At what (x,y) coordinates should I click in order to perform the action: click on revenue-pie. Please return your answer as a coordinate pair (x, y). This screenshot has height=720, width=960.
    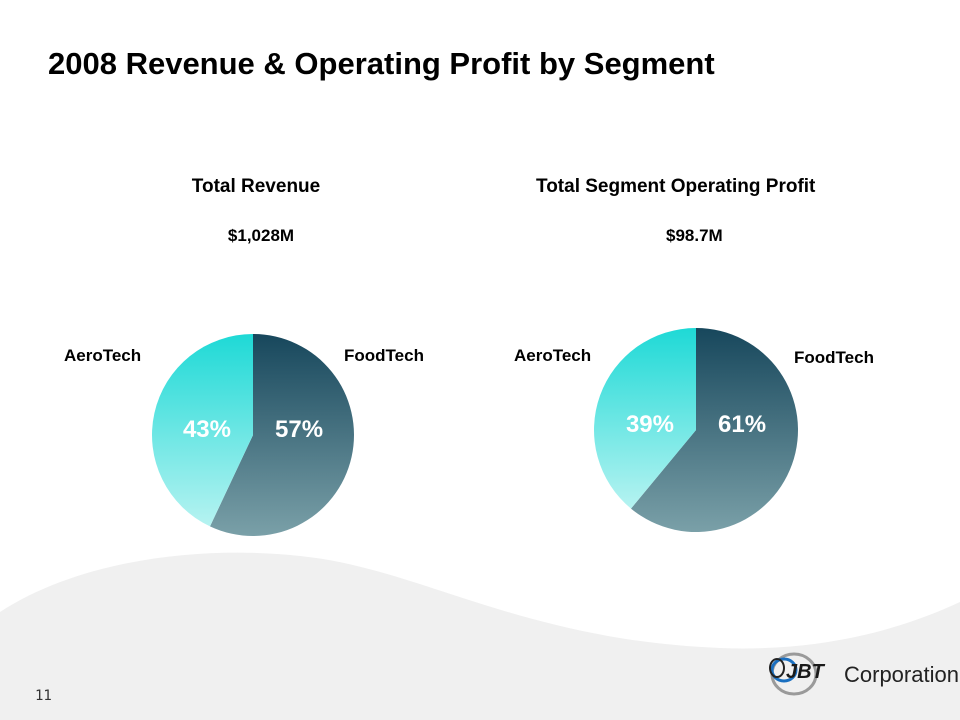
    Looking at the image, I should click on (253, 435).